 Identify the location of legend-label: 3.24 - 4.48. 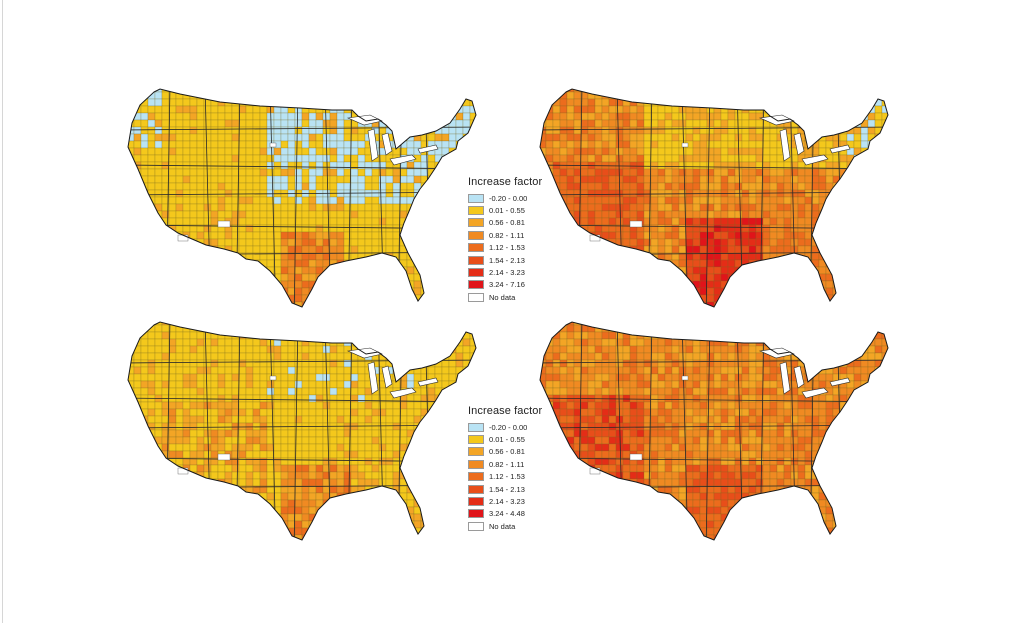
(507, 514).